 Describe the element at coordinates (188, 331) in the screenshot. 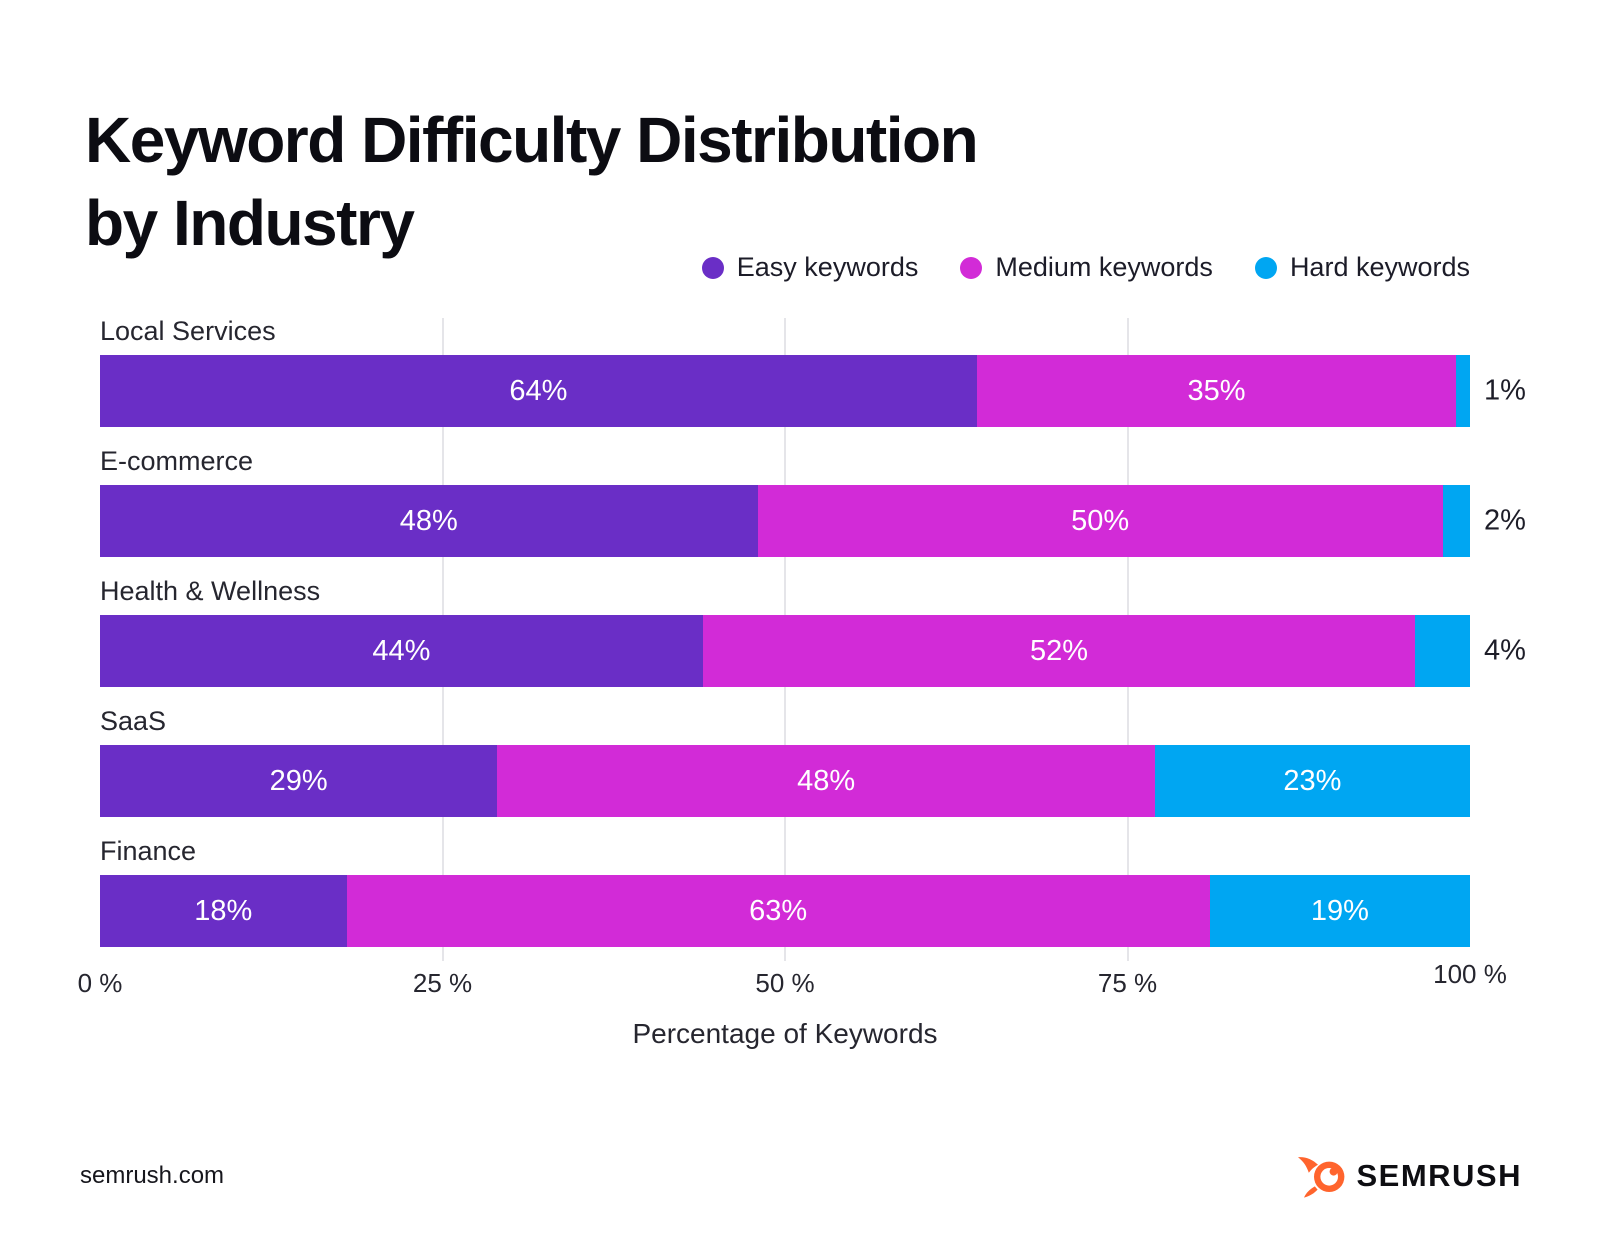

I see `category-label: Local Services` at that location.